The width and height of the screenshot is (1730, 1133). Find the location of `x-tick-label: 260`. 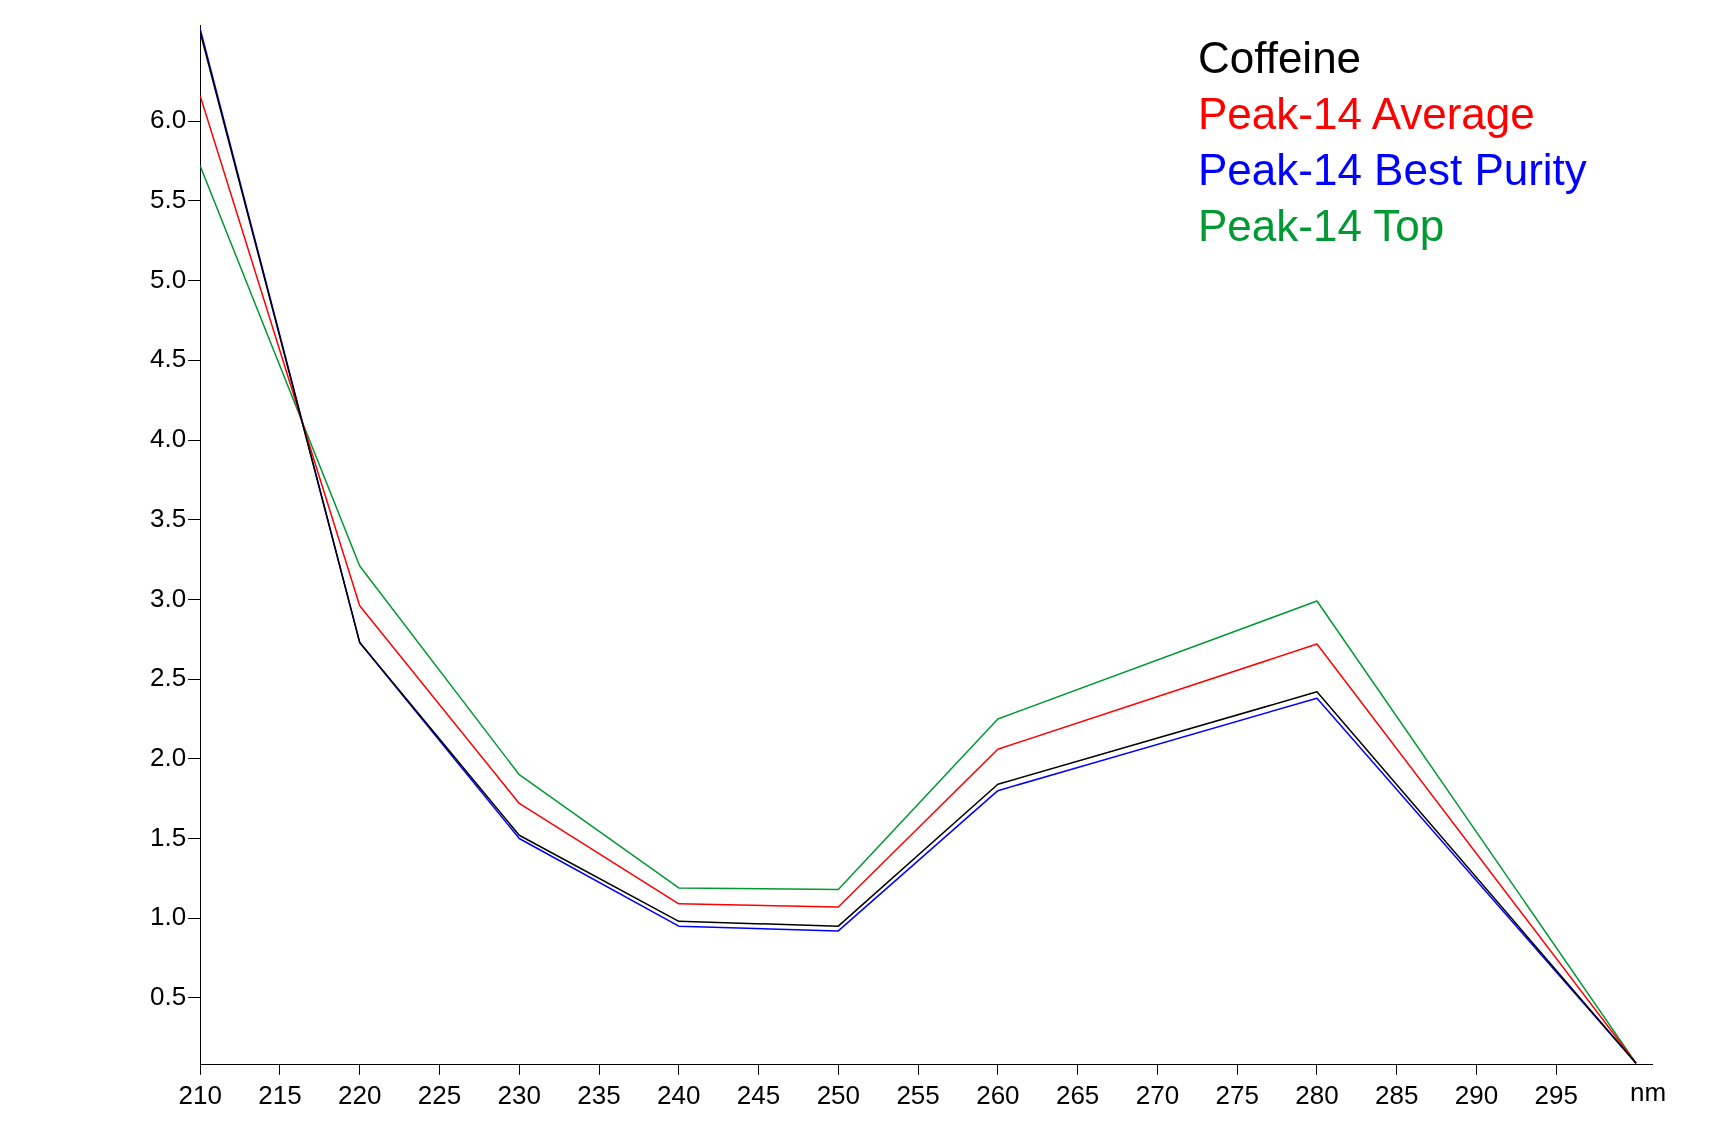

x-tick-label: 260 is located at coordinates (998, 1094).